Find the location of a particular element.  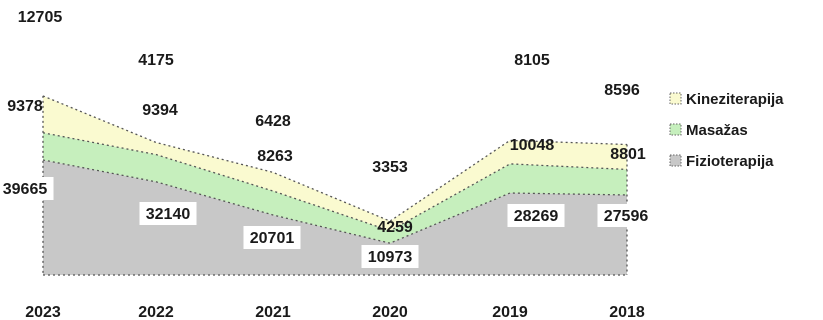

data-label: 20701 is located at coordinates (272, 238).